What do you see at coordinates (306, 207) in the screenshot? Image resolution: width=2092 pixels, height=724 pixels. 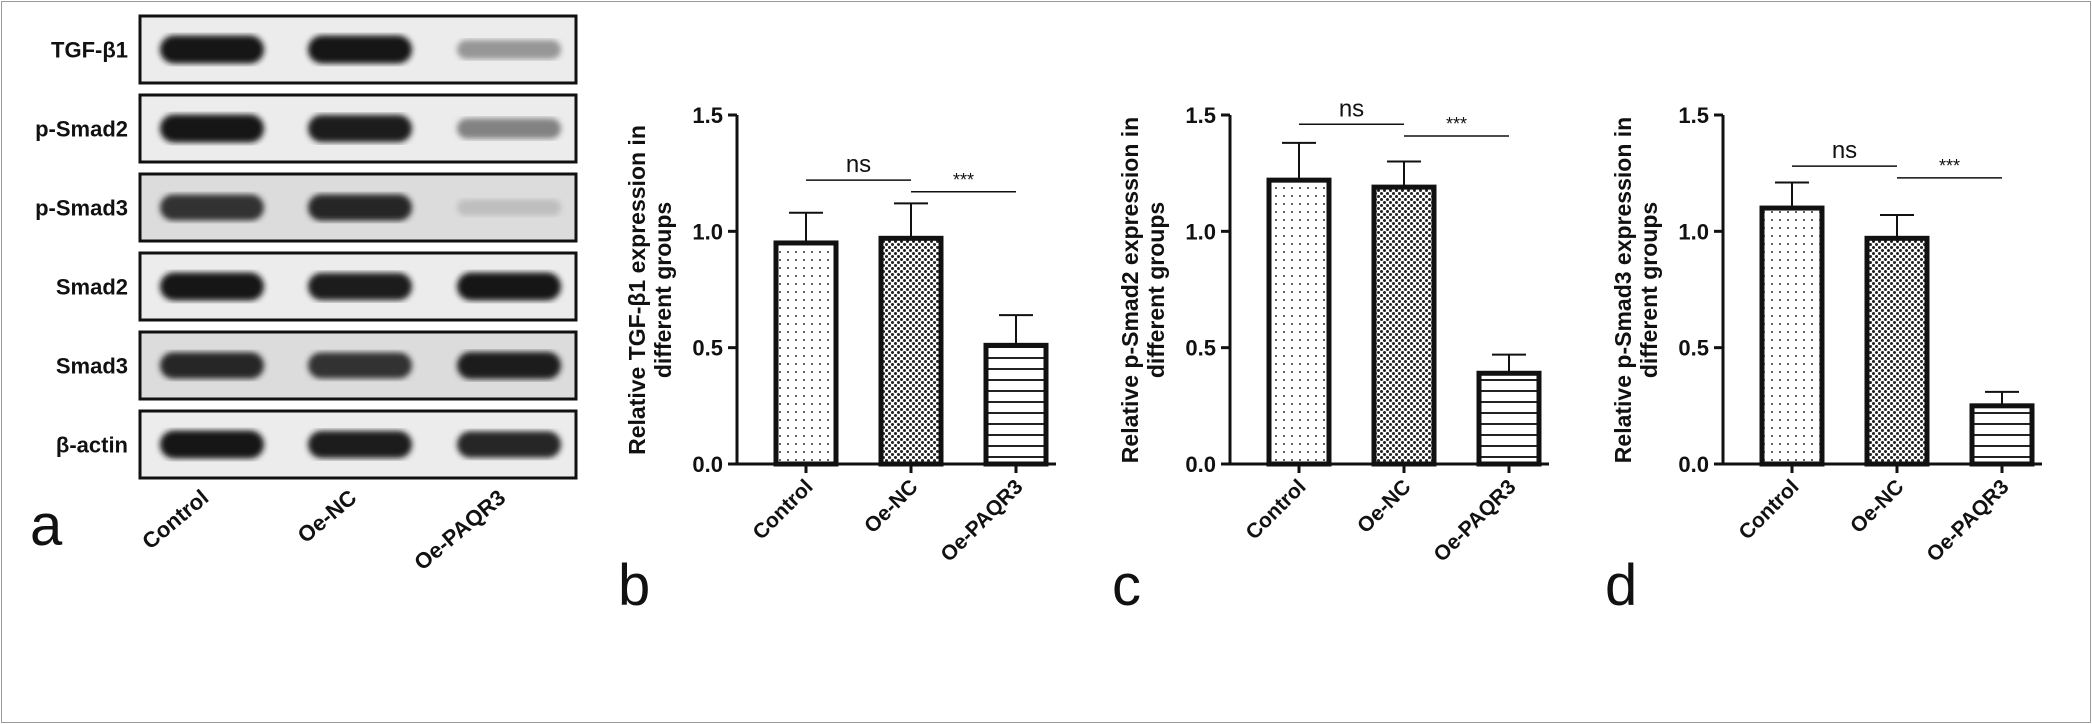 I see `blot-row: p-Smad3` at bounding box center [306, 207].